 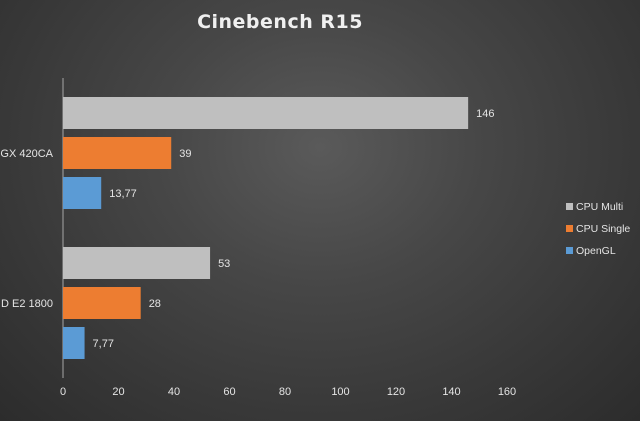 I want to click on x-tick-label: 100, so click(x=340, y=392).